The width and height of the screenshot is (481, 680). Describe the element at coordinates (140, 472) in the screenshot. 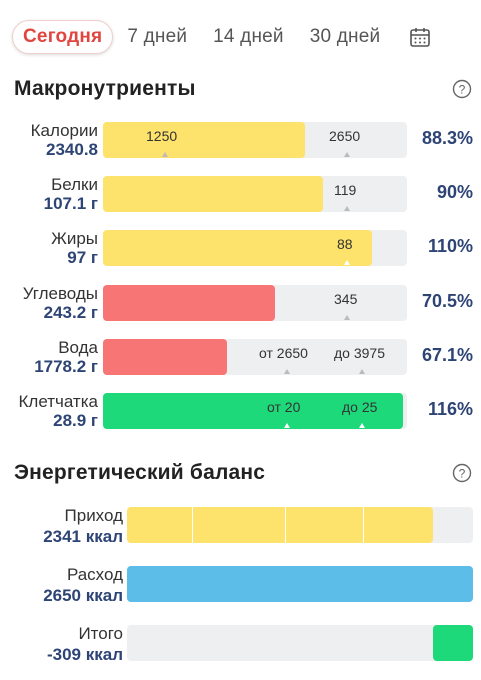

I see `energy-title: Энергетический баланс` at that location.